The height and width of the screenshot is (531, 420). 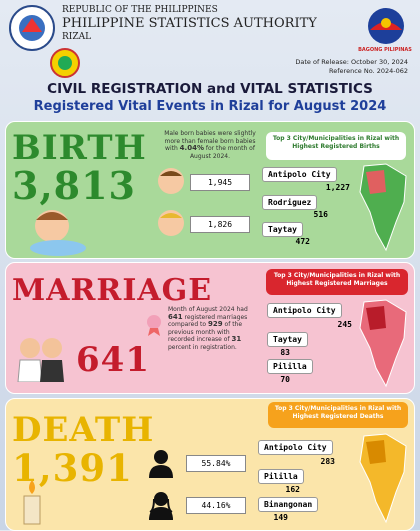 What do you see at coordinates (280, 517) in the screenshot?
I see `count: 149` at bounding box center [280, 517].